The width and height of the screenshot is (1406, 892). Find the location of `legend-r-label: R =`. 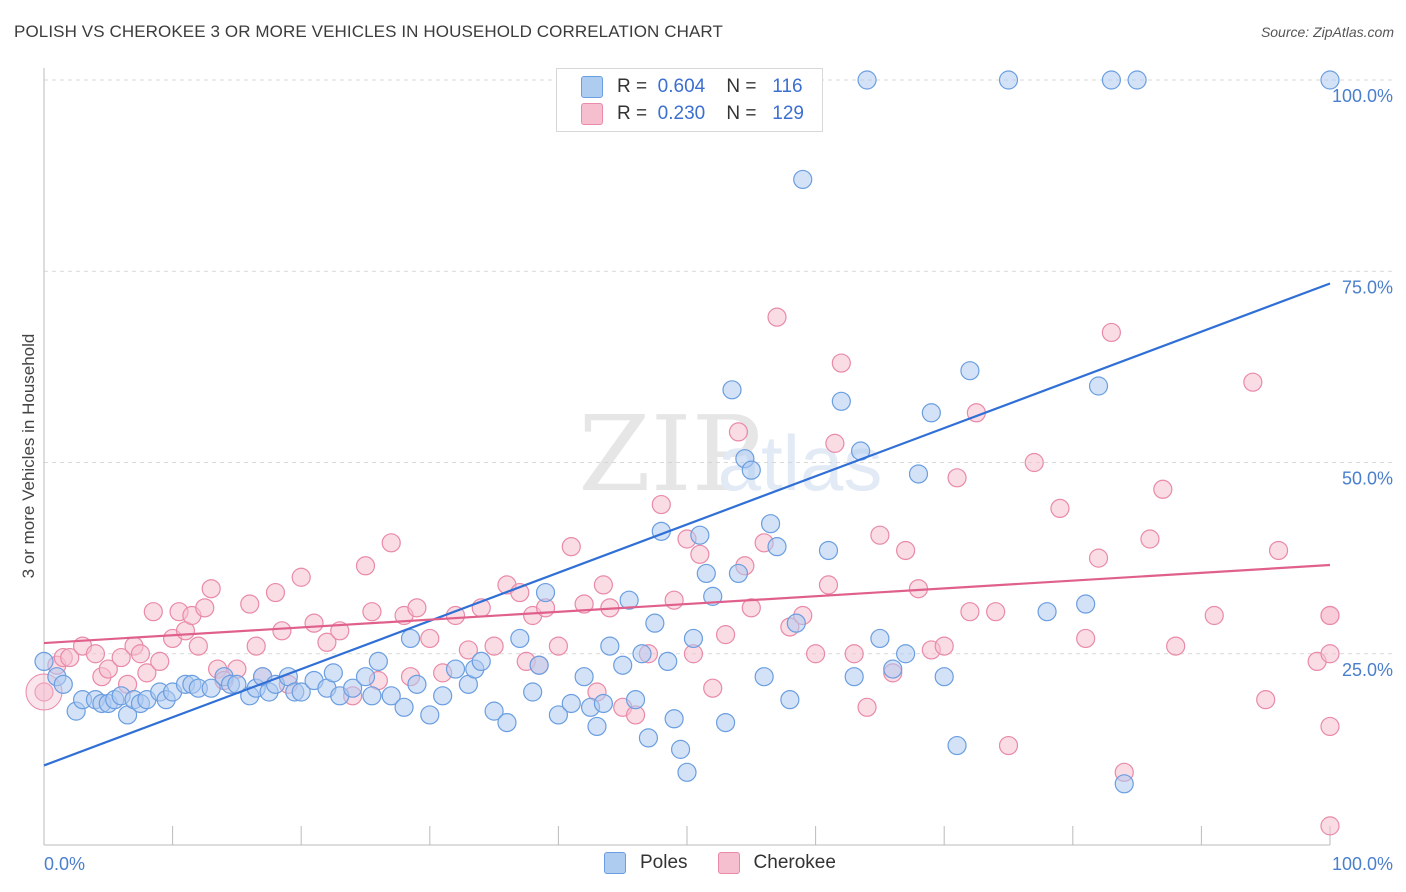

legend-r-label: R = is located at coordinates (632, 113).